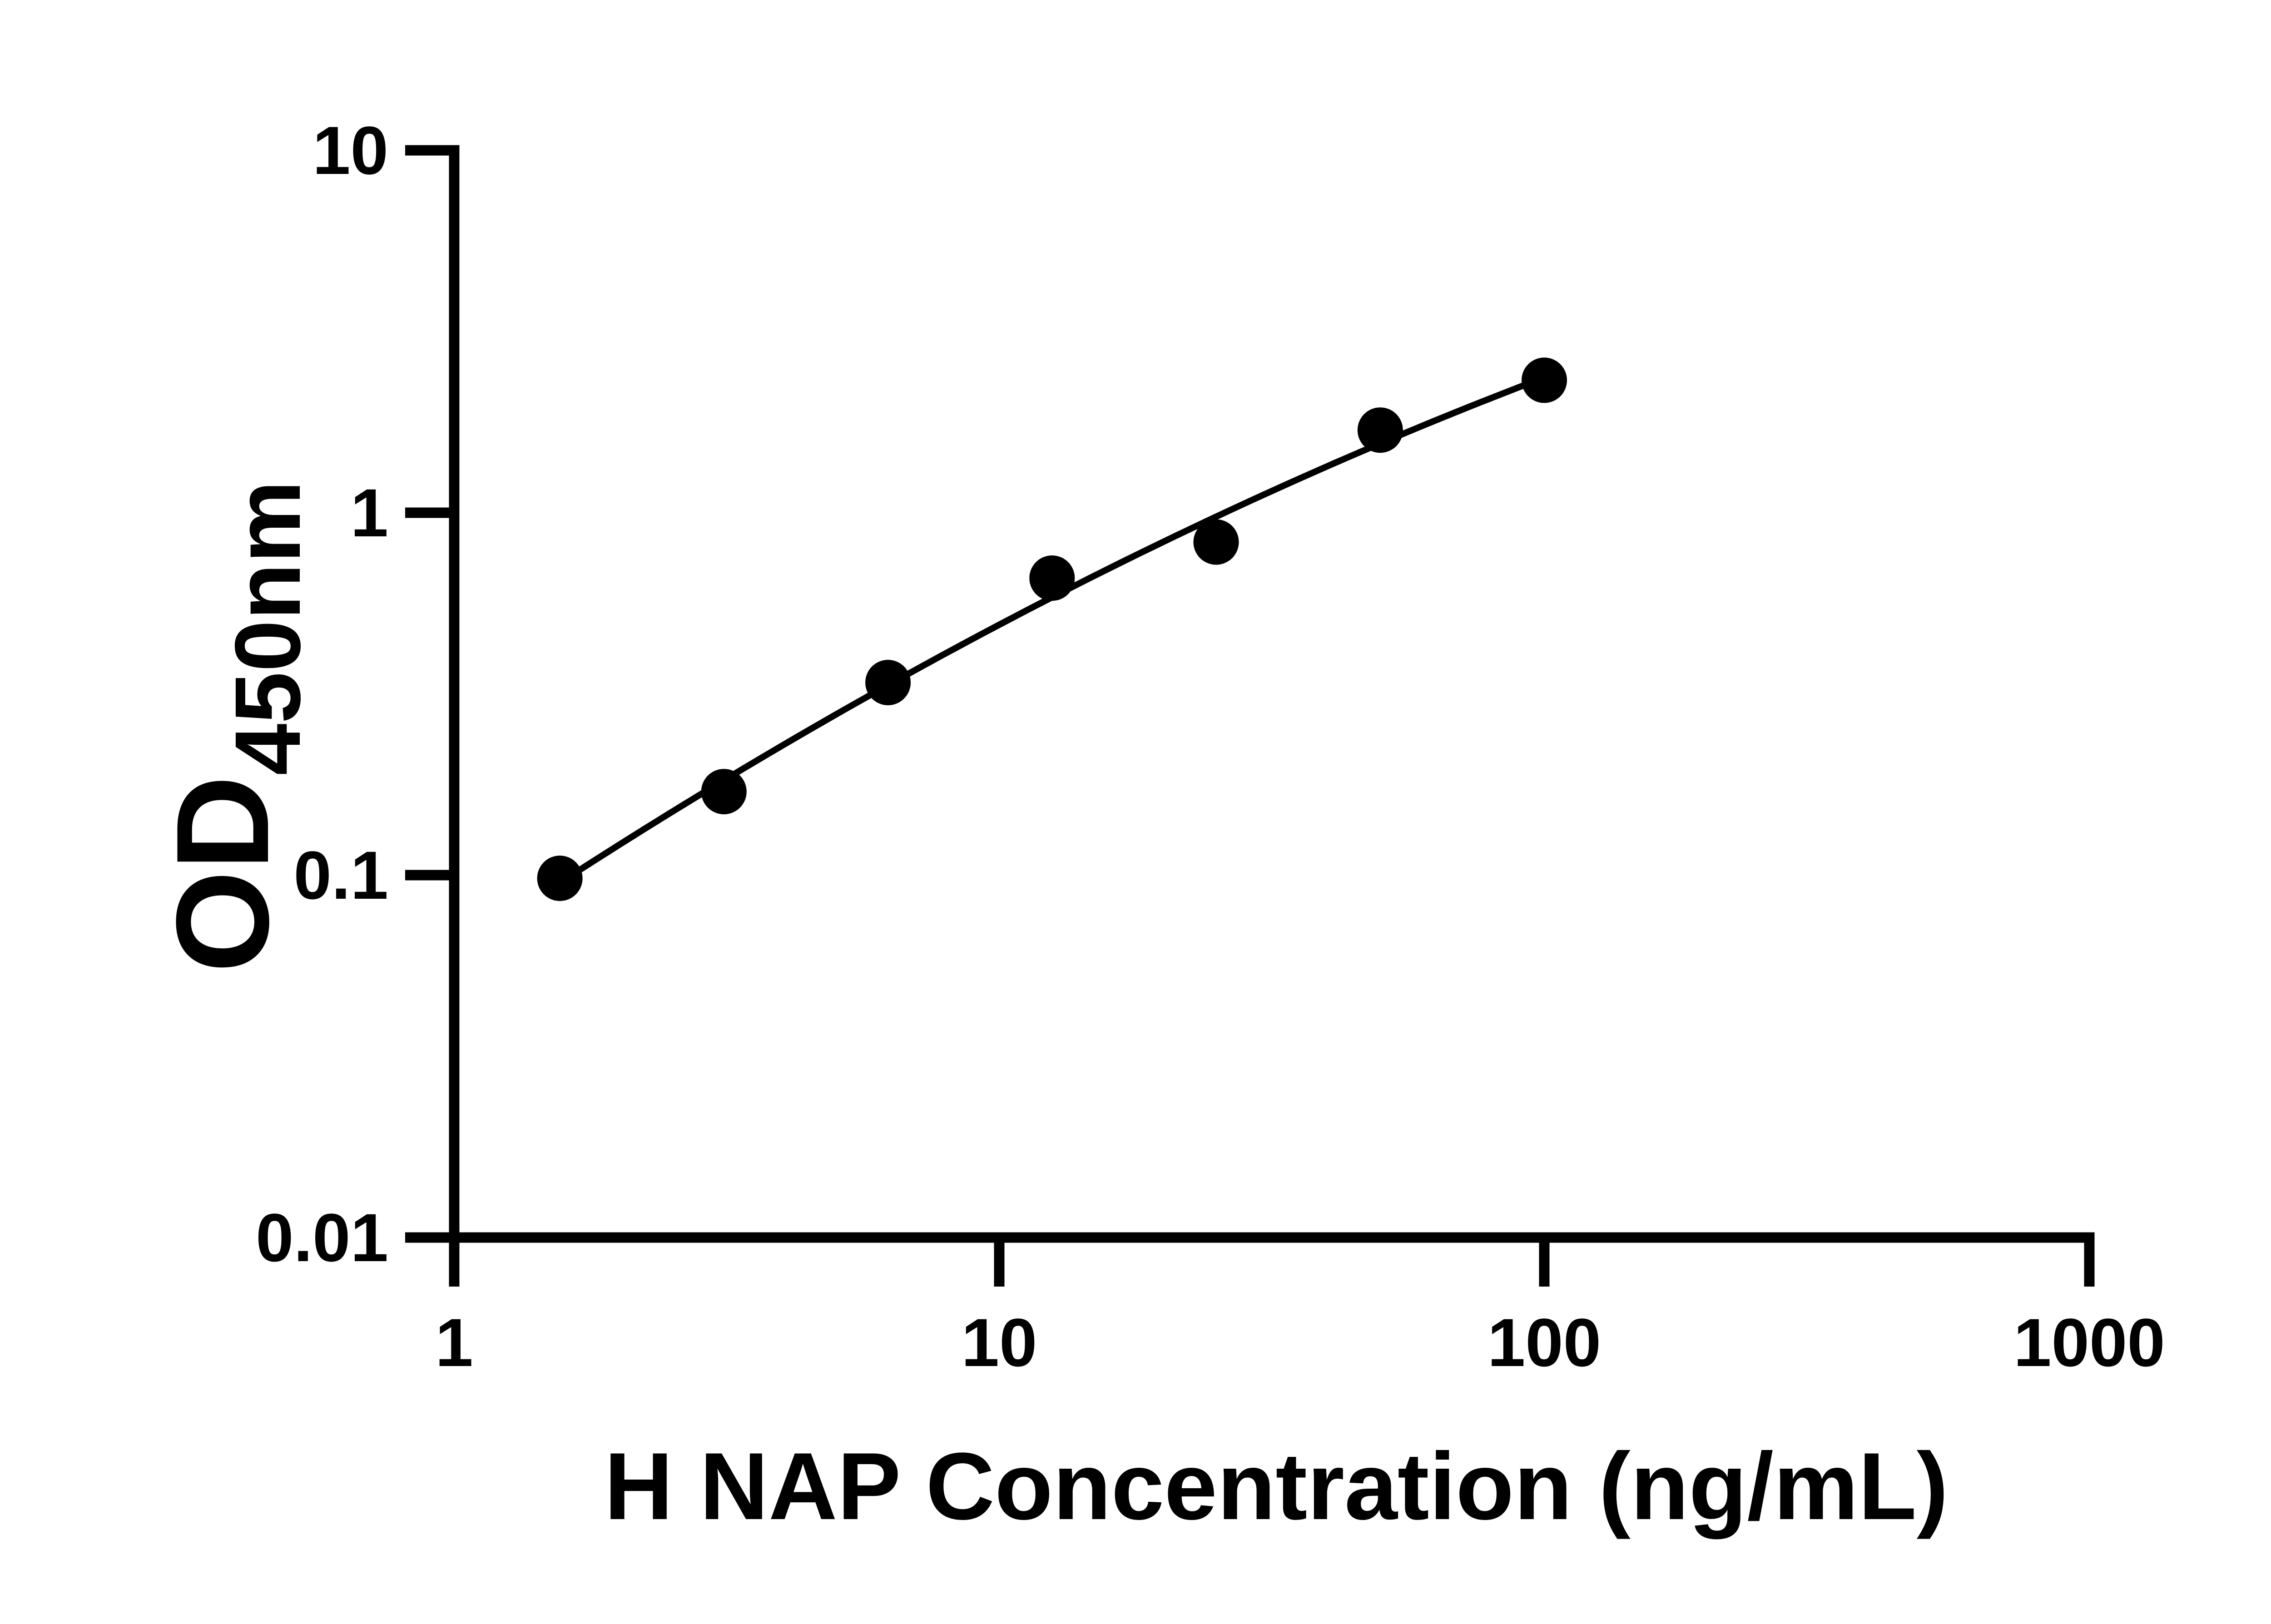 Image resolution: width=2271 pixels, height=1624 pixels. Describe the element at coordinates (999, 1342) in the screenshot. I see `x-tick-label: 10` at that location.